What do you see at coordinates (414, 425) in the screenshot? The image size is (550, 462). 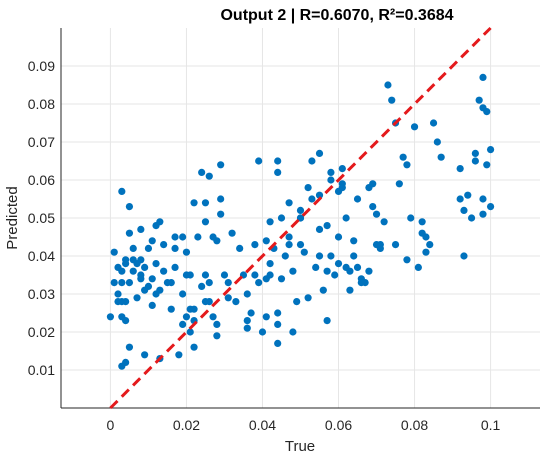 I see `x-tick-label: 0.08` at bounding box center [414, 425].